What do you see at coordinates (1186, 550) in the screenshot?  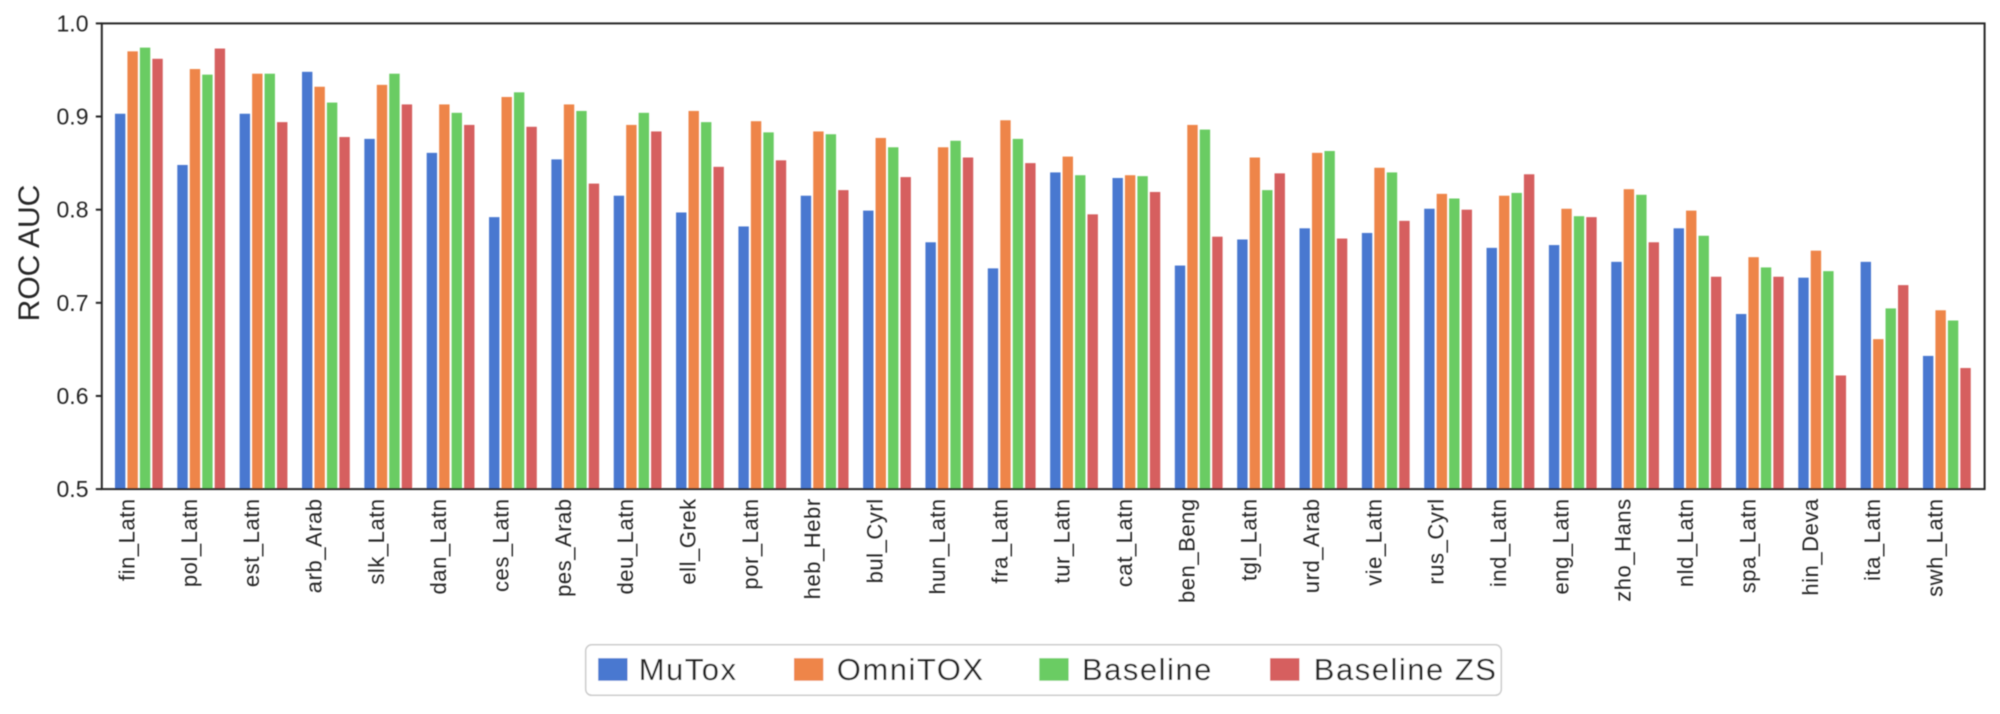 I see `svg-text: ben_Beng` at bounding box center [1186, 550].